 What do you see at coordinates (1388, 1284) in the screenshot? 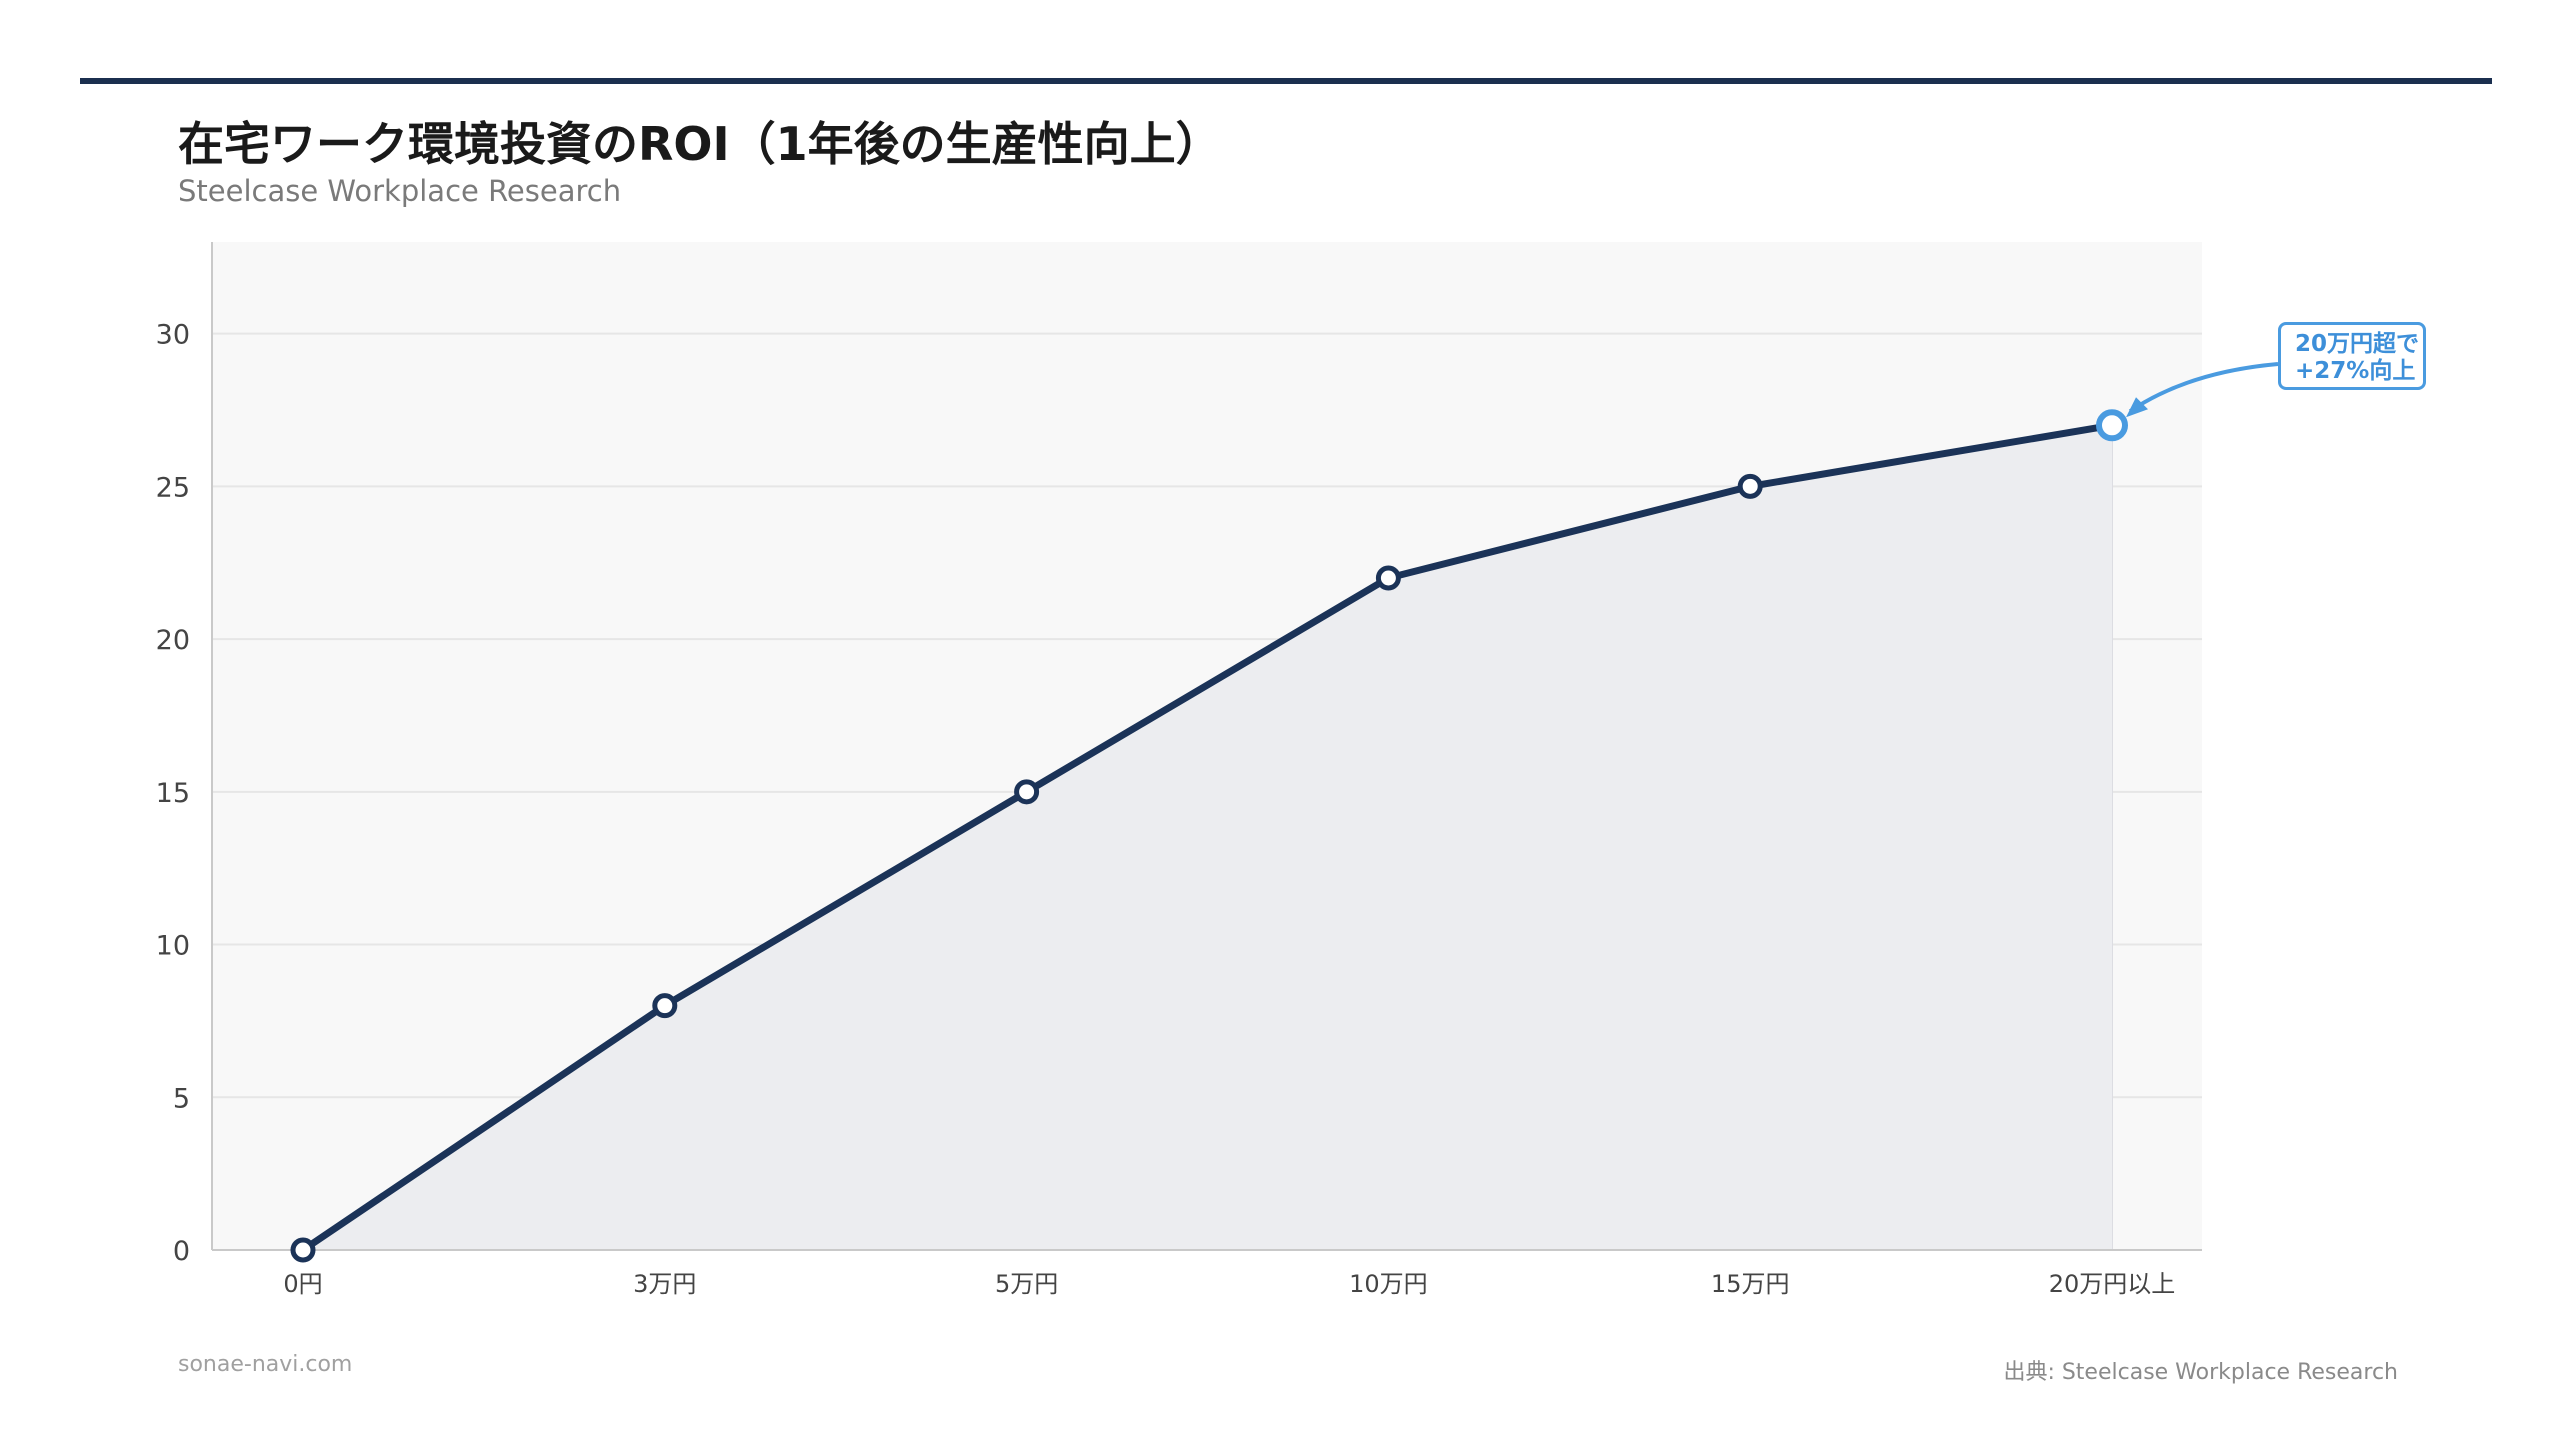
I see `x-tick-label: 10万円` at bounding box center [1388, 1284].